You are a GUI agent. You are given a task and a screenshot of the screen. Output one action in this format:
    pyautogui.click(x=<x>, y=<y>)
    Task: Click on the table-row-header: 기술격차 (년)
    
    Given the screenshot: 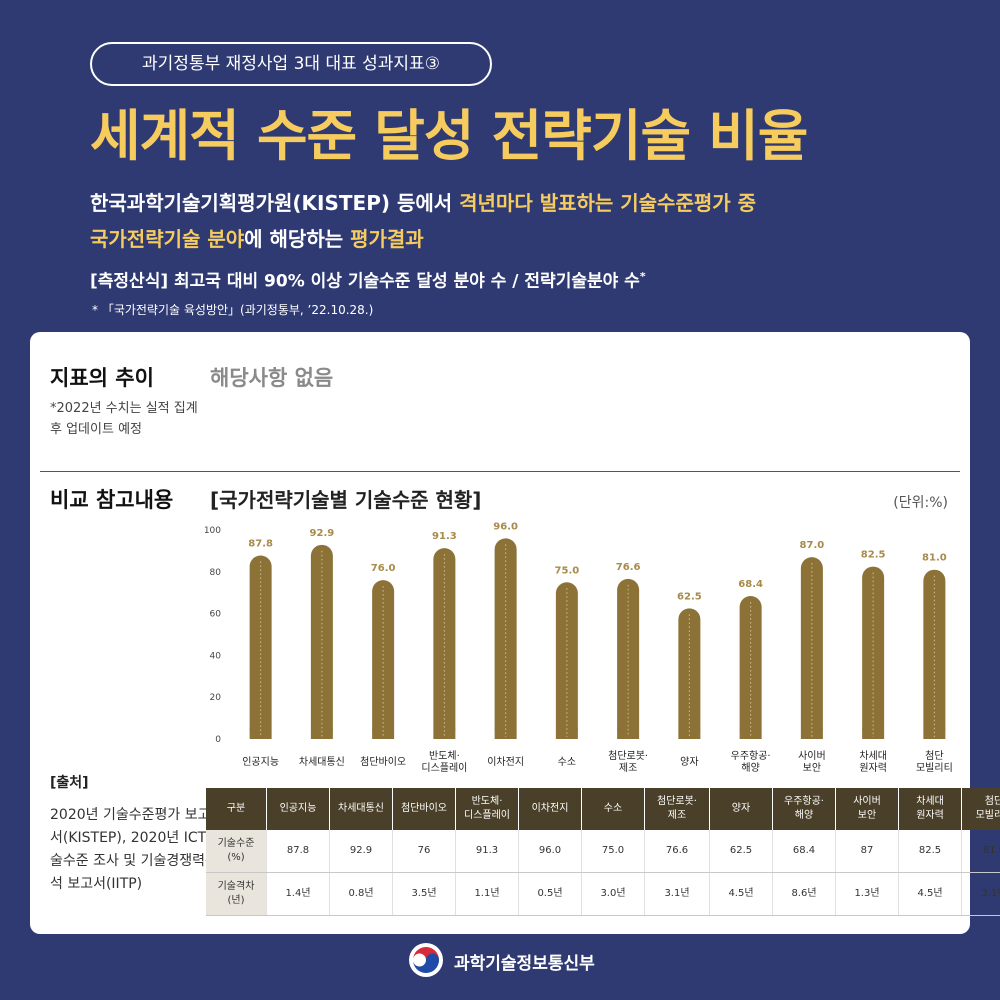 What is the action you would take?
    pyautogui.click(x=236, y=894)
    